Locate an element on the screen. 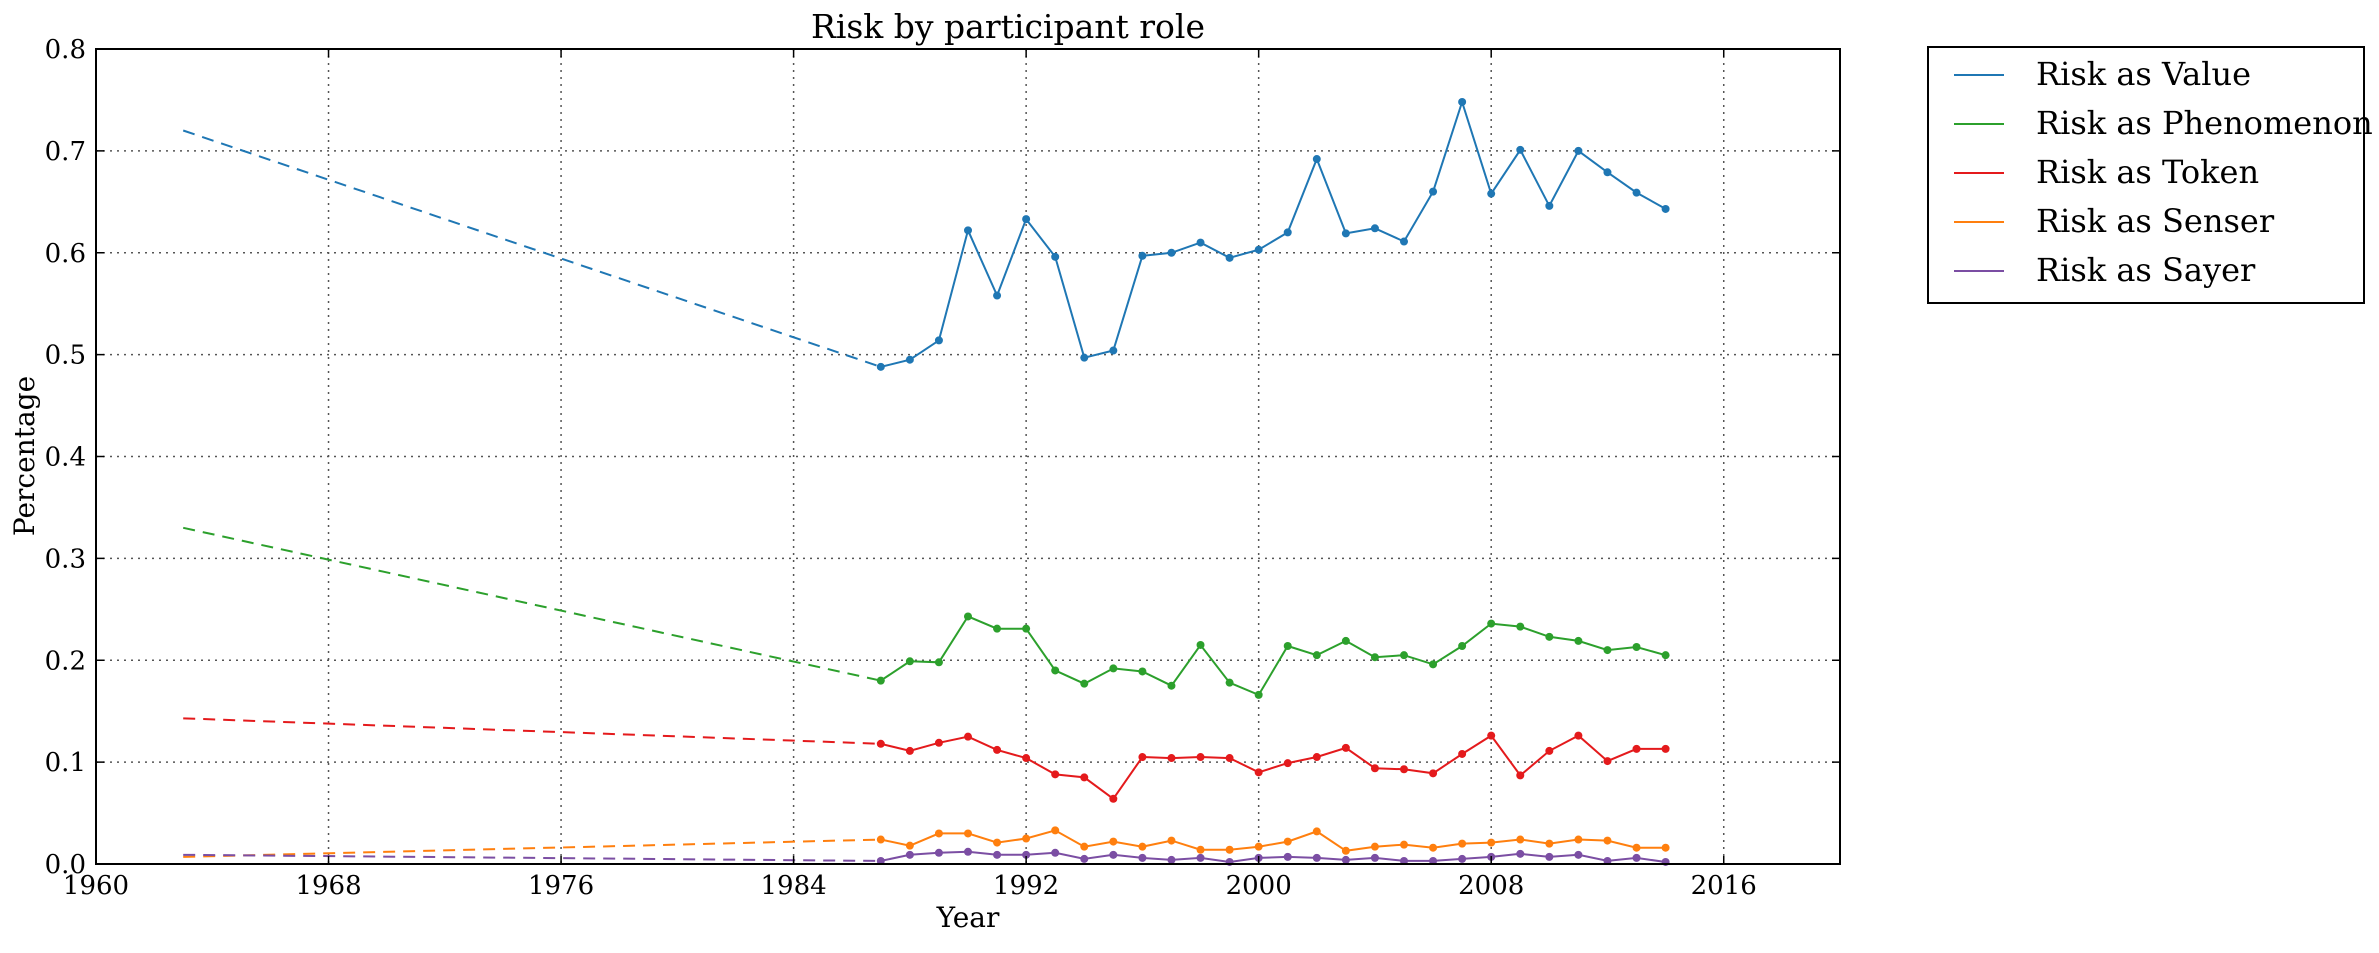 The width and height of the screenshot is (2379, 953). y-tick-label: 0.6 is located at coordinates (65, 254).